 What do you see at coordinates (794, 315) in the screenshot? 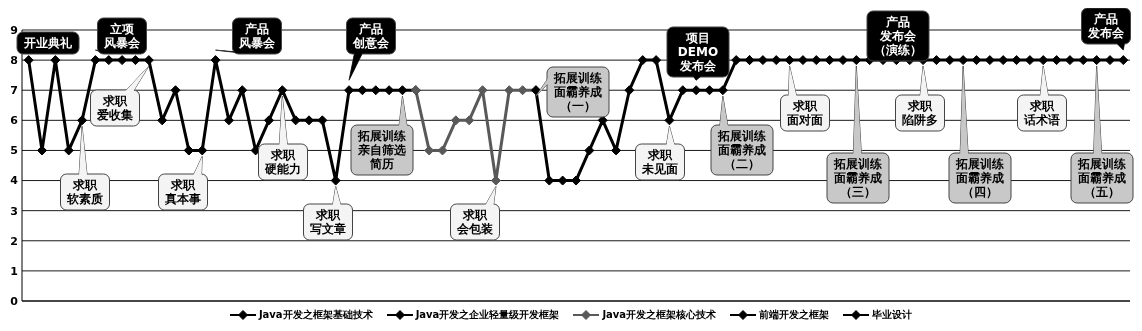
I see `legend-label: 前端开发之框架` at bounding box center [794, 315].